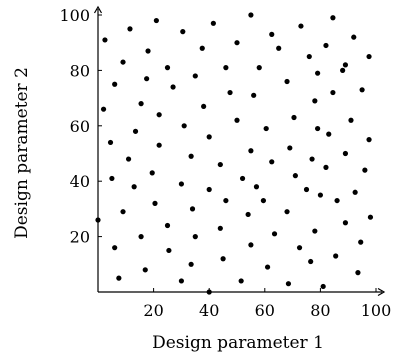  I want to click on x-axis-arrow, so click(381, 292).